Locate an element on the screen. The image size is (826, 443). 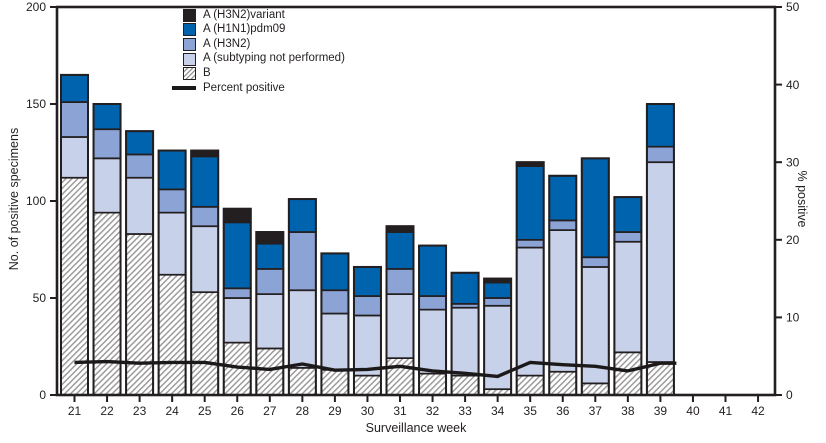
x-tick-label: 23 is located at coordinates (140, 411).